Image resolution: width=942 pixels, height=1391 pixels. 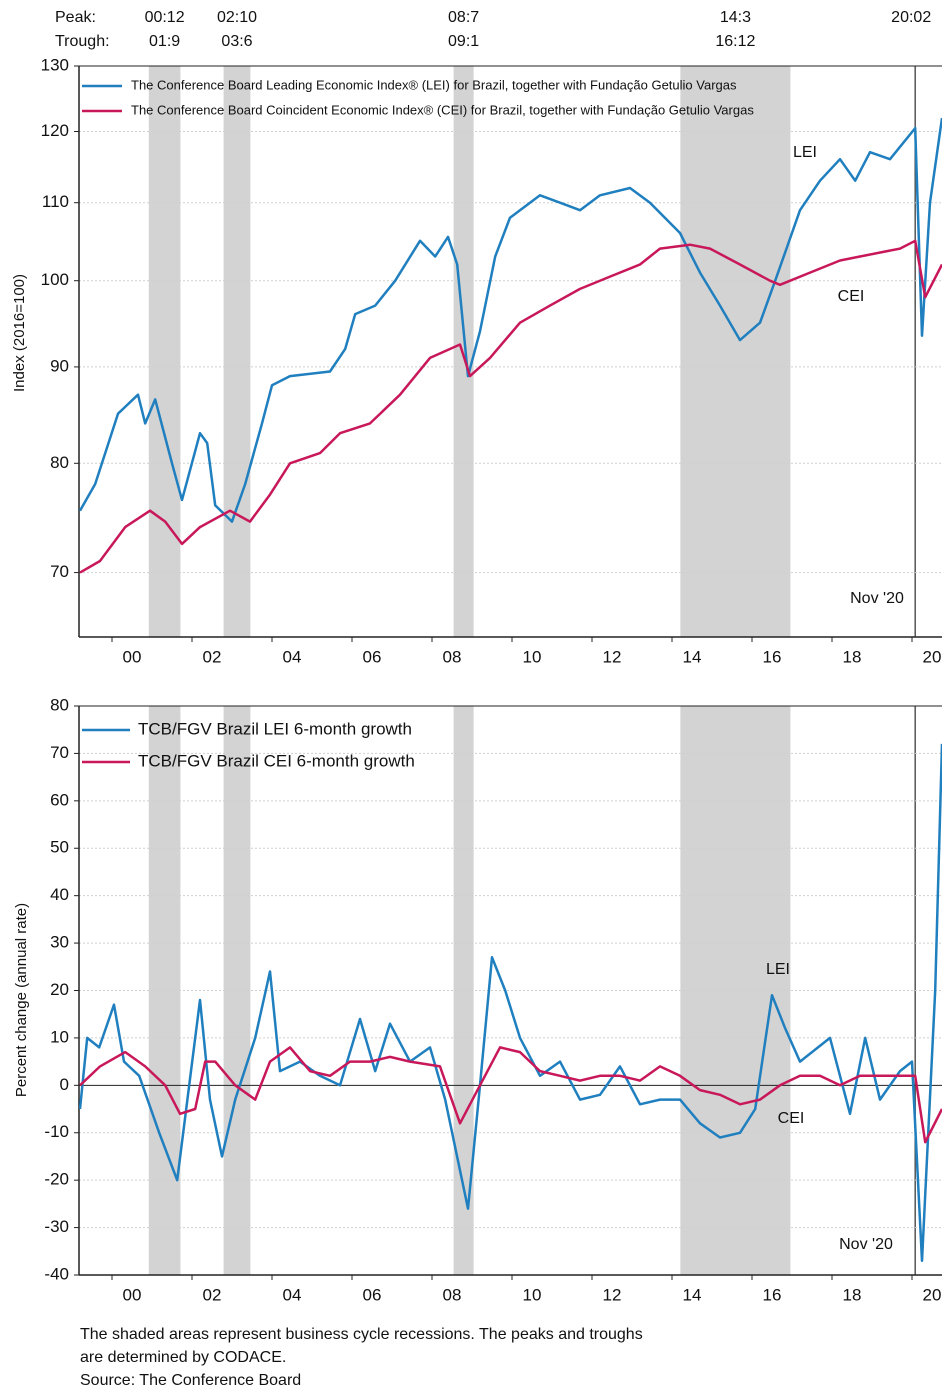 What do you see at coordinates (59, 799) in the screenshot?
I see `y-tick-label: 60` at bounding box center [59, 799].